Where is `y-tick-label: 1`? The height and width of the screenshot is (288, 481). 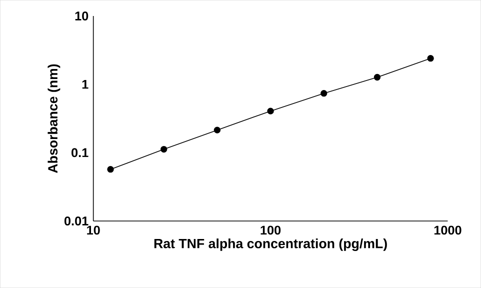
y-tick-label: 1 is located at coordinates (85, 84).